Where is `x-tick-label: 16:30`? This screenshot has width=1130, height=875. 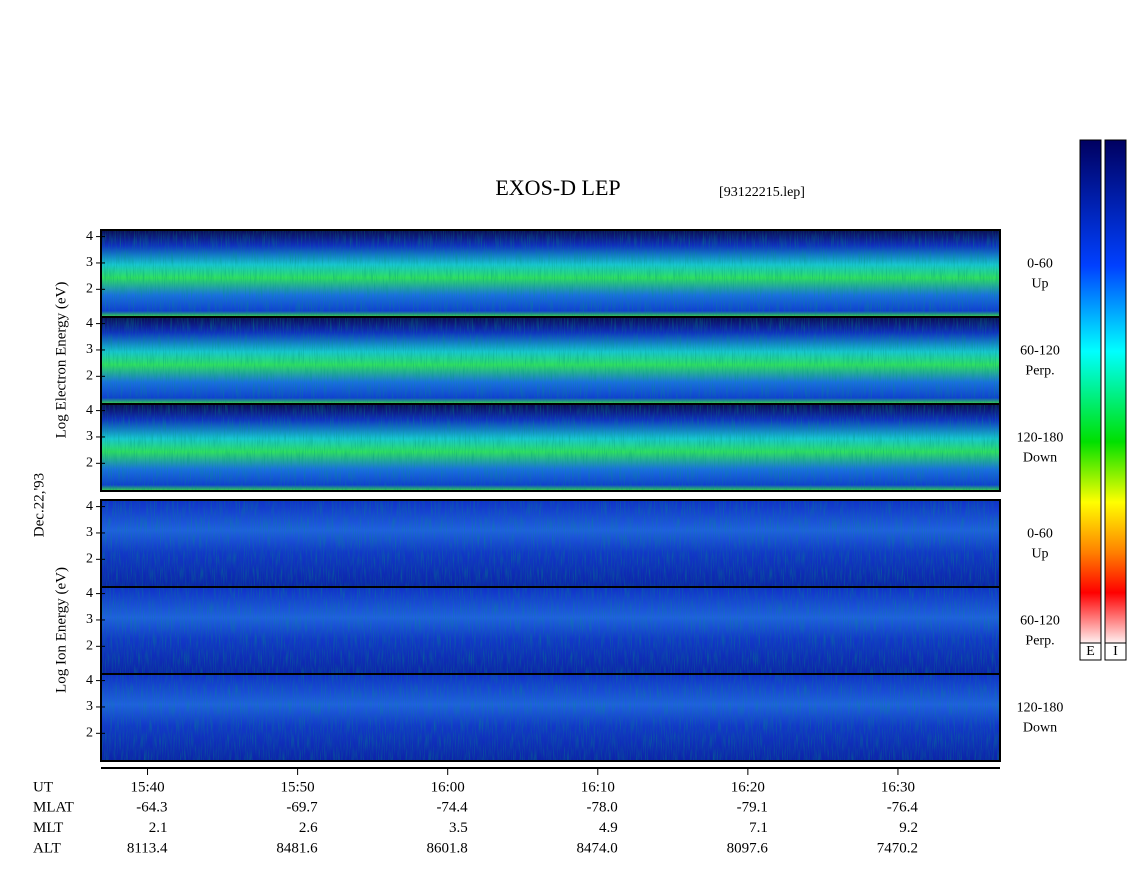
x-tick-label: 16:30 is located at coordinates (898, 787).